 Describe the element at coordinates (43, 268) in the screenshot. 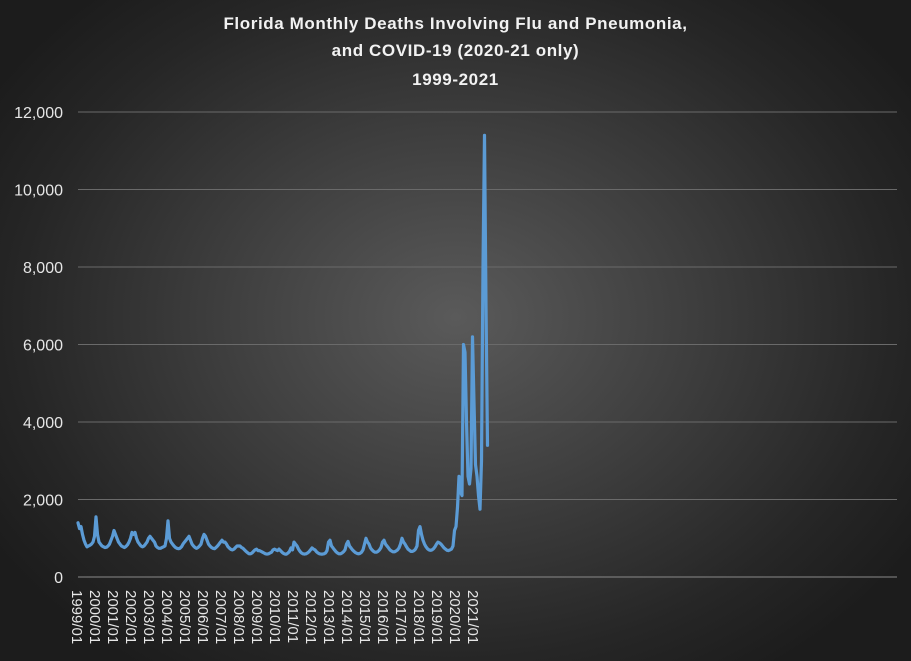

I see `y-tick-label: 8,000` at that location.